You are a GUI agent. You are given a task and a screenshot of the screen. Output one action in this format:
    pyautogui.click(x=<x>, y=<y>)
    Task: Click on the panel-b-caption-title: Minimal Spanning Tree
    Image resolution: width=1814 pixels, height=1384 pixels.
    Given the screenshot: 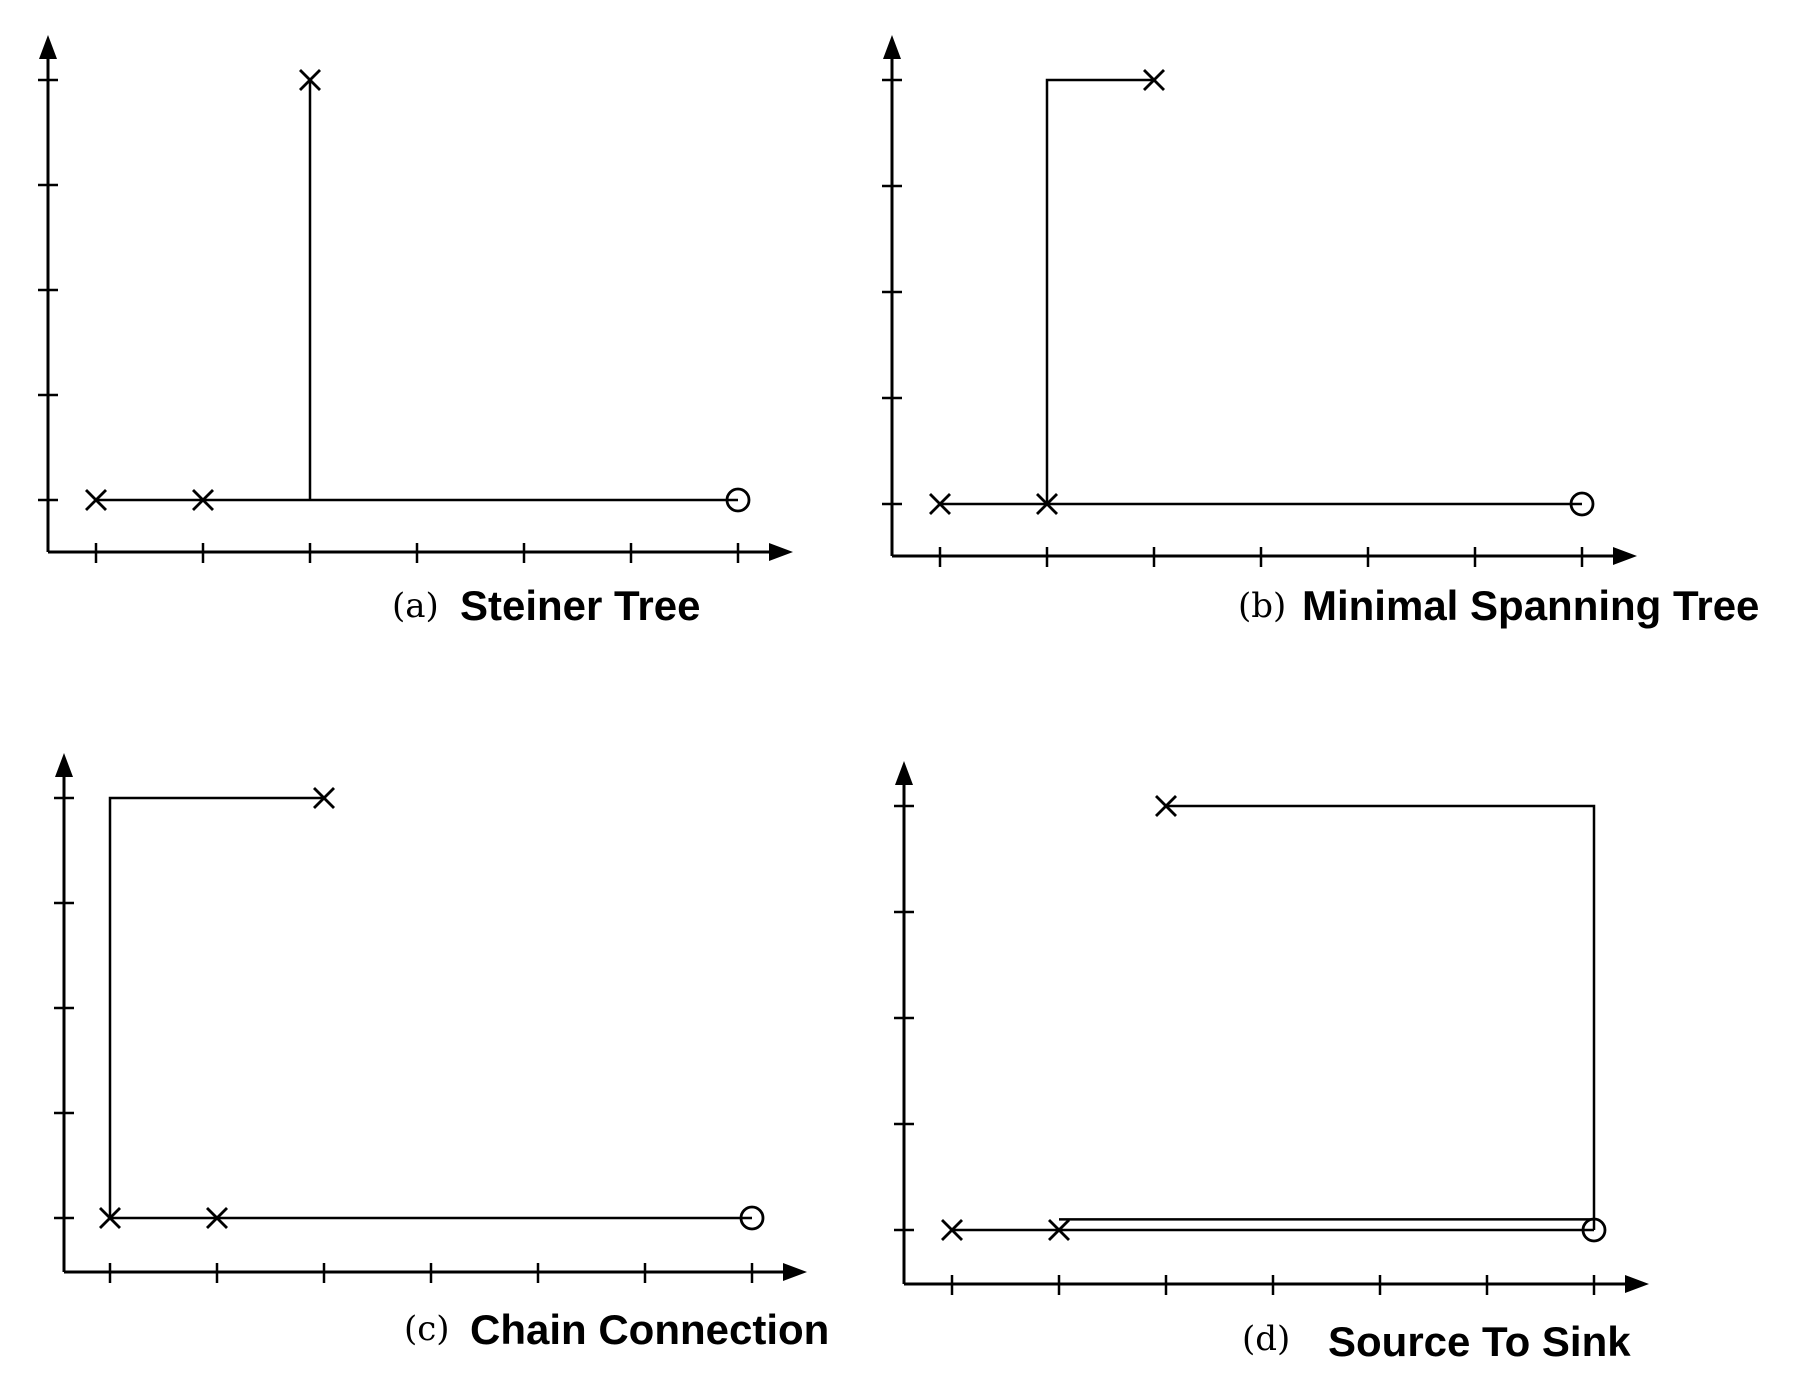 What is the action you would take?
    pyautogui.click(x=1530, y=605)
    